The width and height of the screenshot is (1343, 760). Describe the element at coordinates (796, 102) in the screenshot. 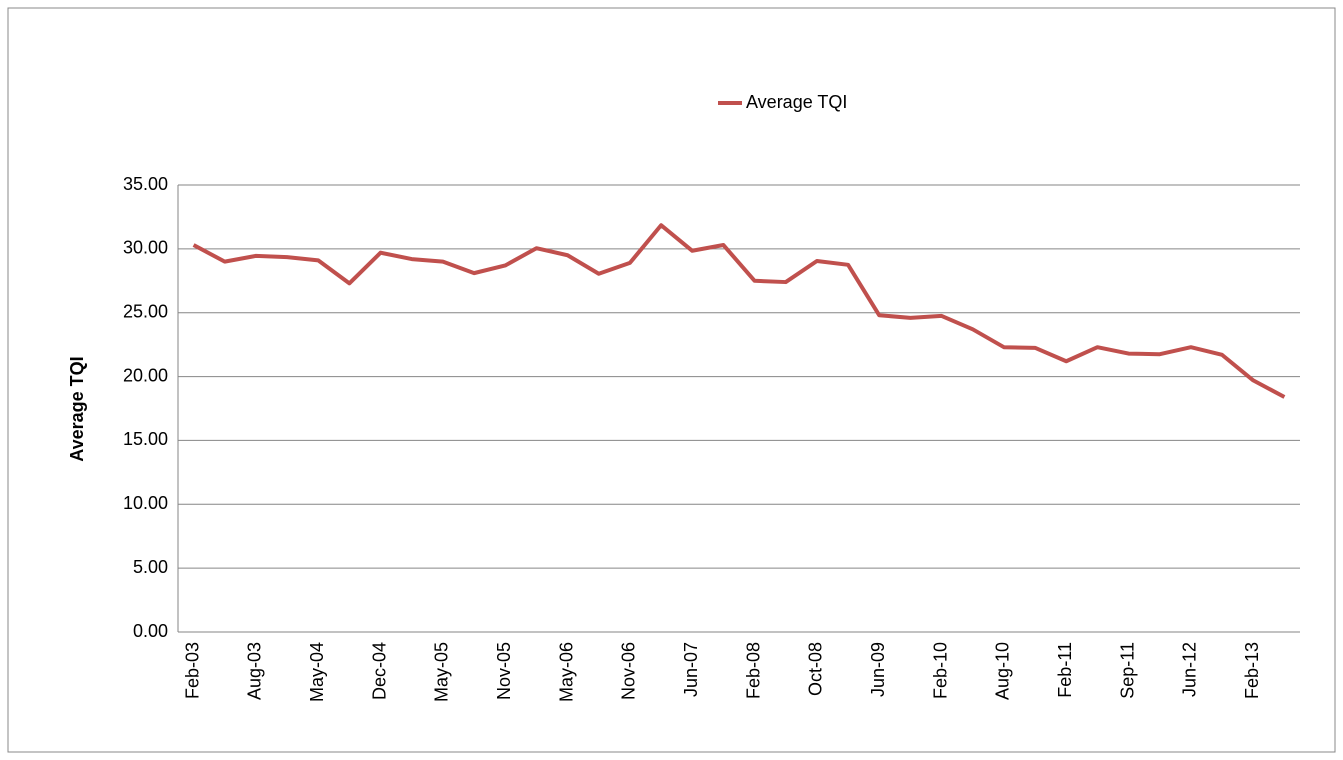

I see `legend-label: Average TQI` at that location.